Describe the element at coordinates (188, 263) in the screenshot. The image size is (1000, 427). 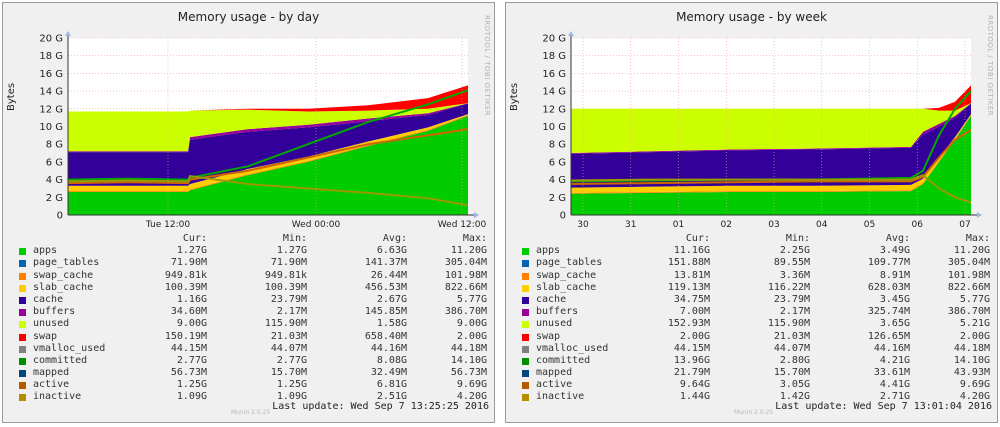
I see `legend-cur: 71.90M` at that location.